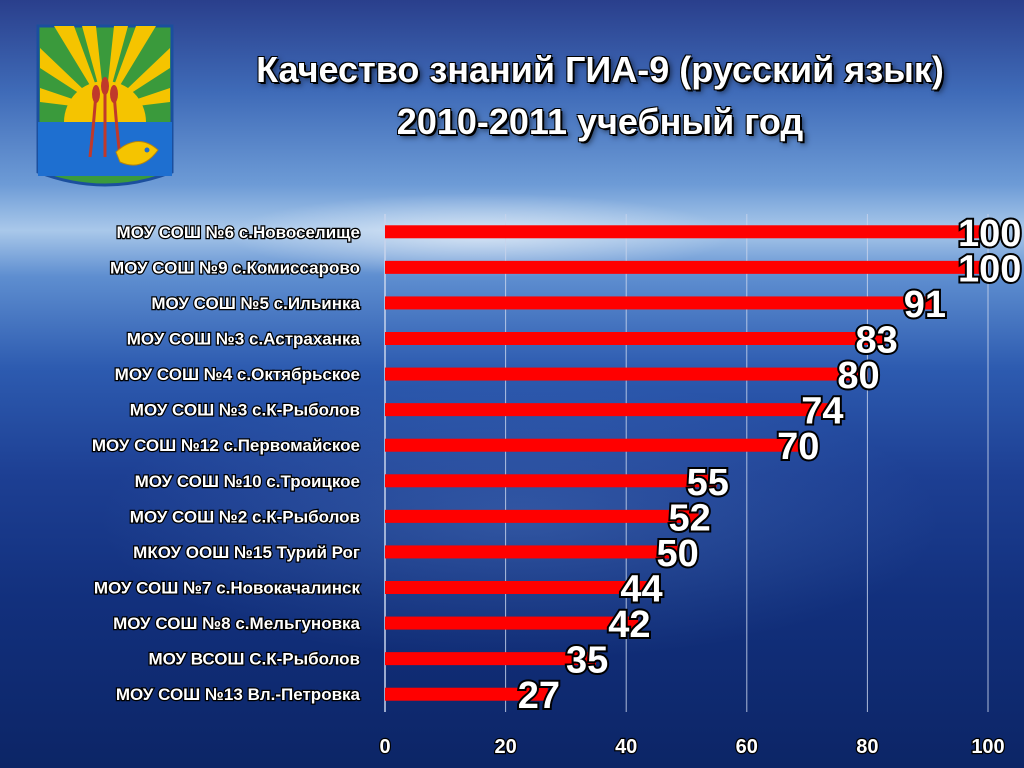 Image resolution: width=1024 pixels, height=768 pixels. Describe the element at coordinates (244, 339) in the screenshot. I see `category-label: МОУ СОШ №3 с.Астраханка` at that location.